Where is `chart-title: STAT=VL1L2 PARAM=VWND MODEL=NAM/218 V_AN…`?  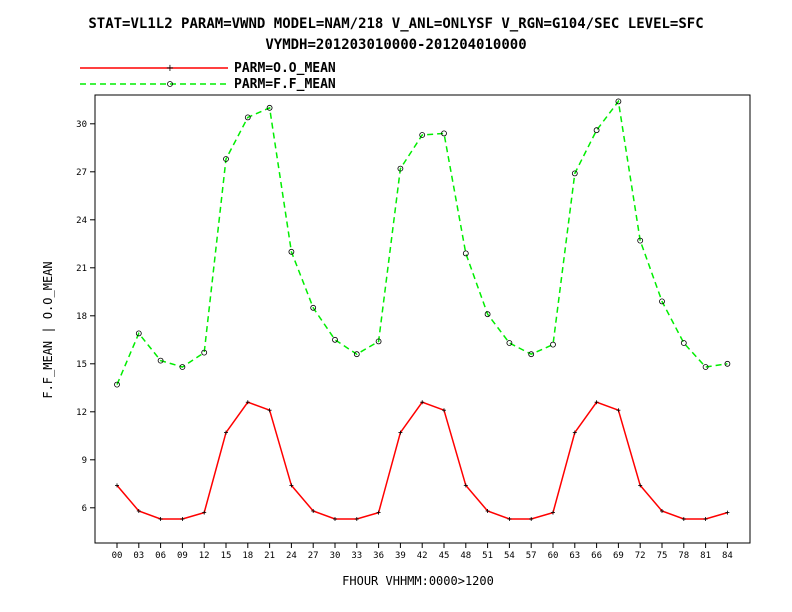
chart-title: STAT=VL1L2 PARAM=VWND MODEL=NAM/218 V_AN… is located at coordinates (395, 24).